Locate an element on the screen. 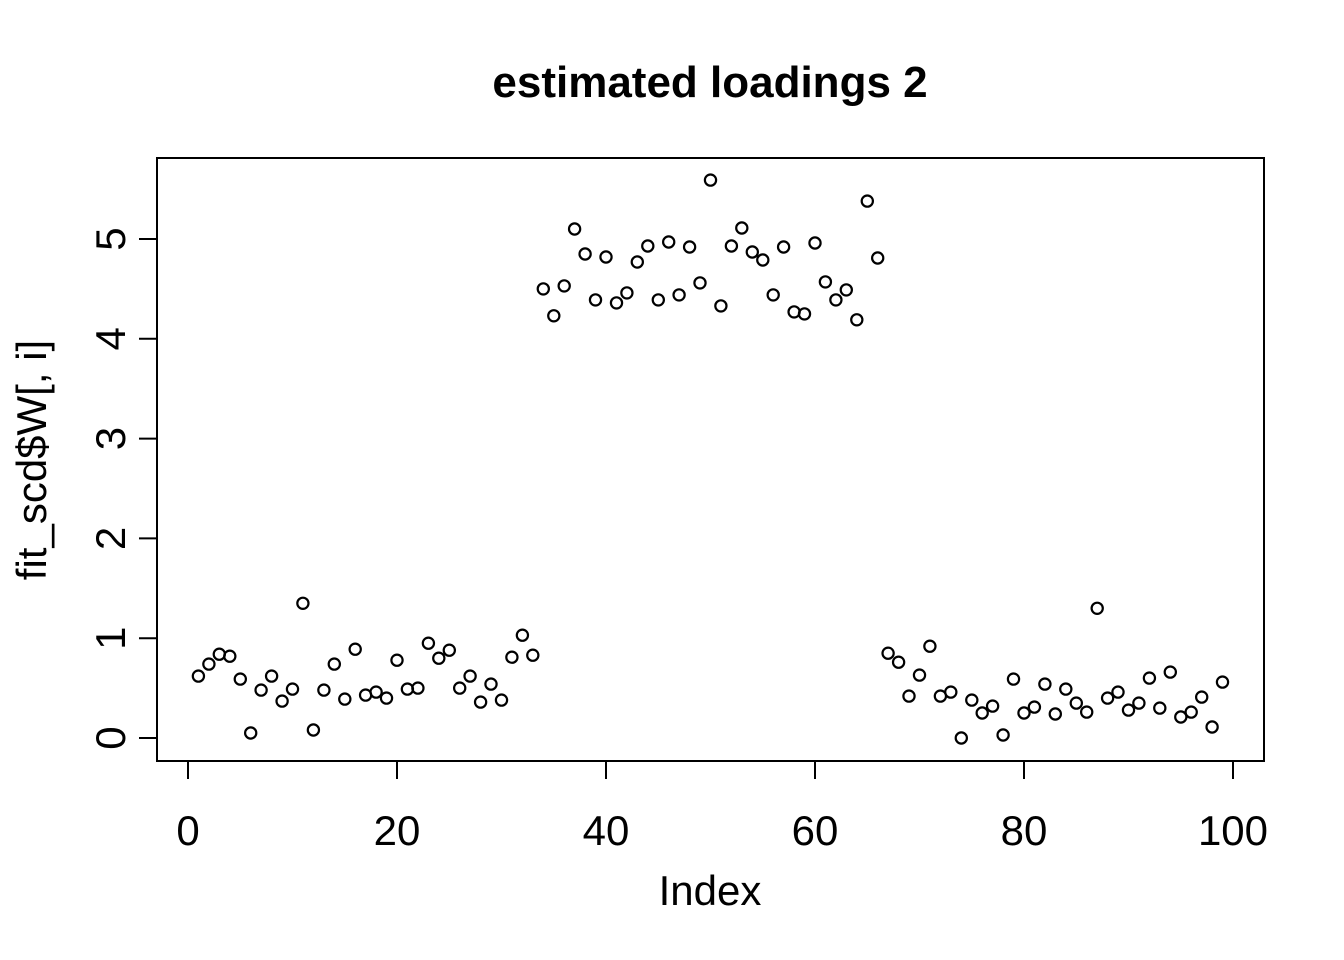 The width and height of the screenshot is (1344, 960). plot-title: estimated loadings 2 is located at coordinates (709, 82).